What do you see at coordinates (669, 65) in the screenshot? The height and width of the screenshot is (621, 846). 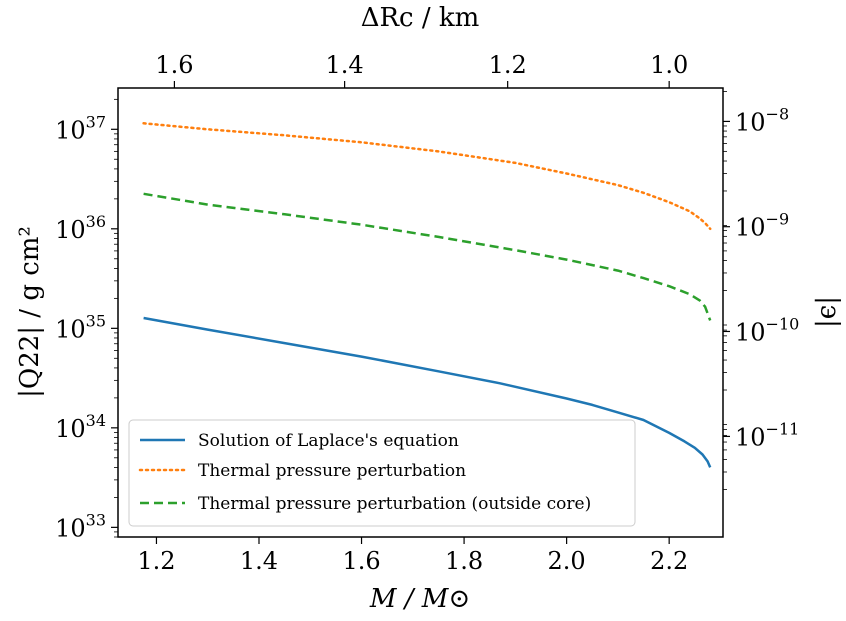 I see `top-x-tick-label: 1.0` at bounding box center [669, 65].